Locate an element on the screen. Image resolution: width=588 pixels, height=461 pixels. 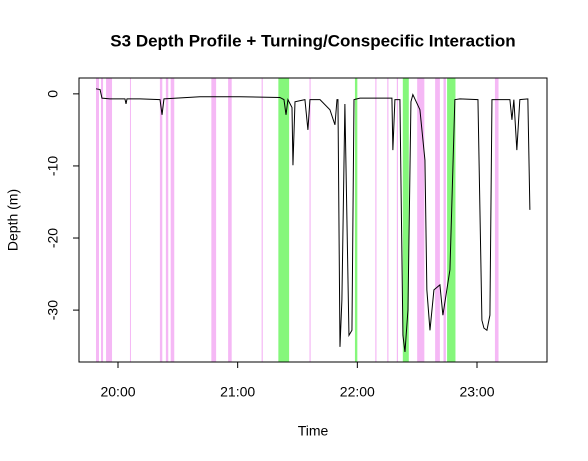
y-axis-label: Depth (m) is located at coordinates (13, 220).